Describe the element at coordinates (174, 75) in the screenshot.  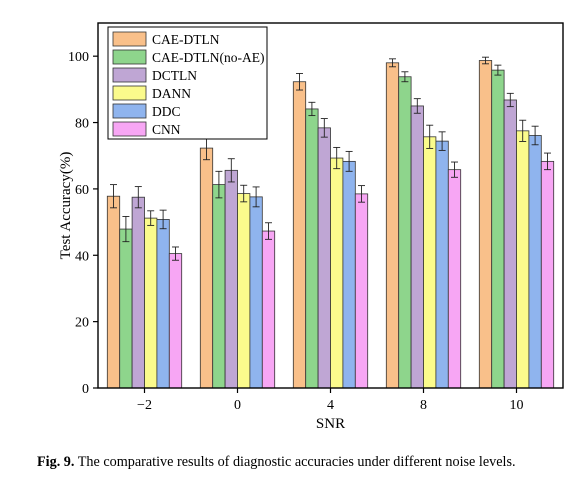
I see `legend-entry-label: DCTLN` at that location.